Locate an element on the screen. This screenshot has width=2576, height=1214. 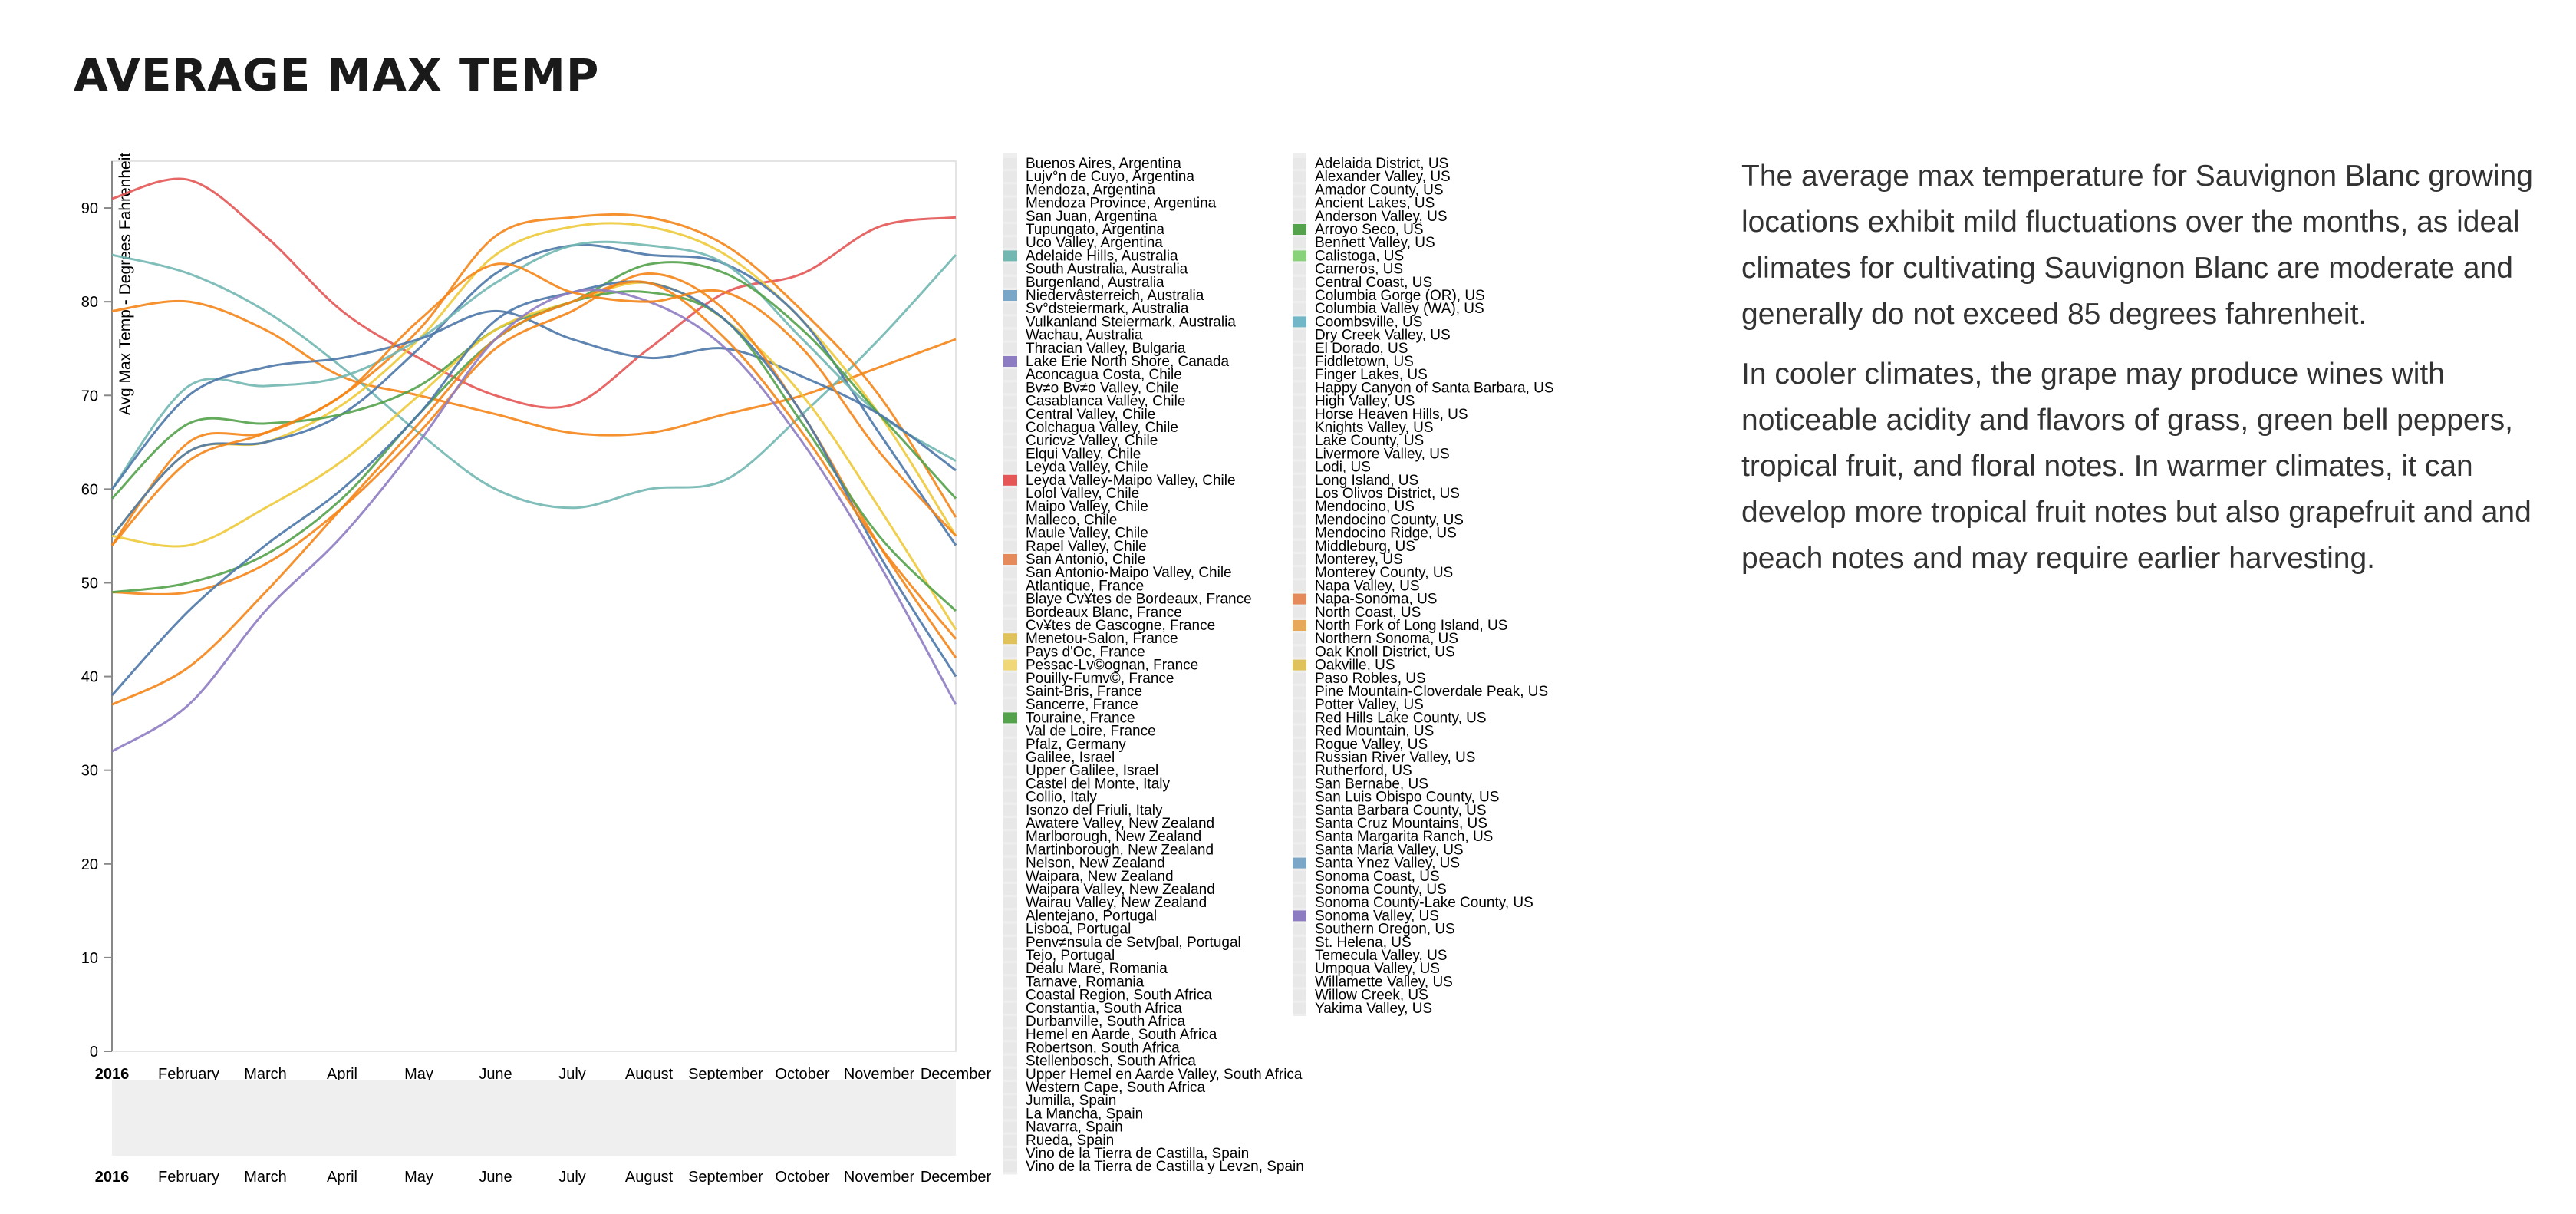
legend-label: Uco Valley, Argentina is located at coordinates (1094, 243).